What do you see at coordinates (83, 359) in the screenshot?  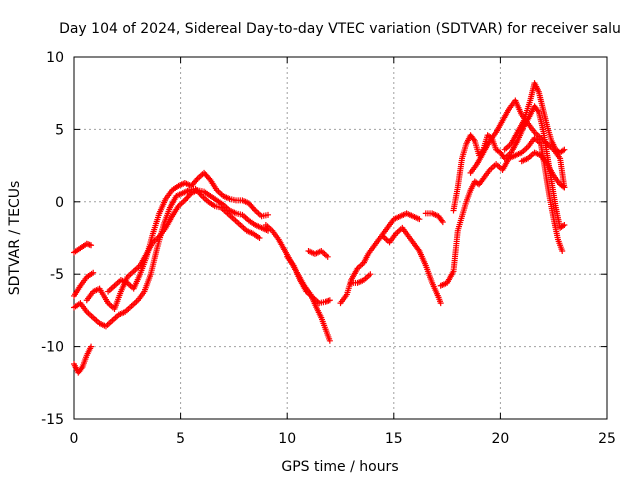 I see `series-track-c` at bounding box center [83, 359].